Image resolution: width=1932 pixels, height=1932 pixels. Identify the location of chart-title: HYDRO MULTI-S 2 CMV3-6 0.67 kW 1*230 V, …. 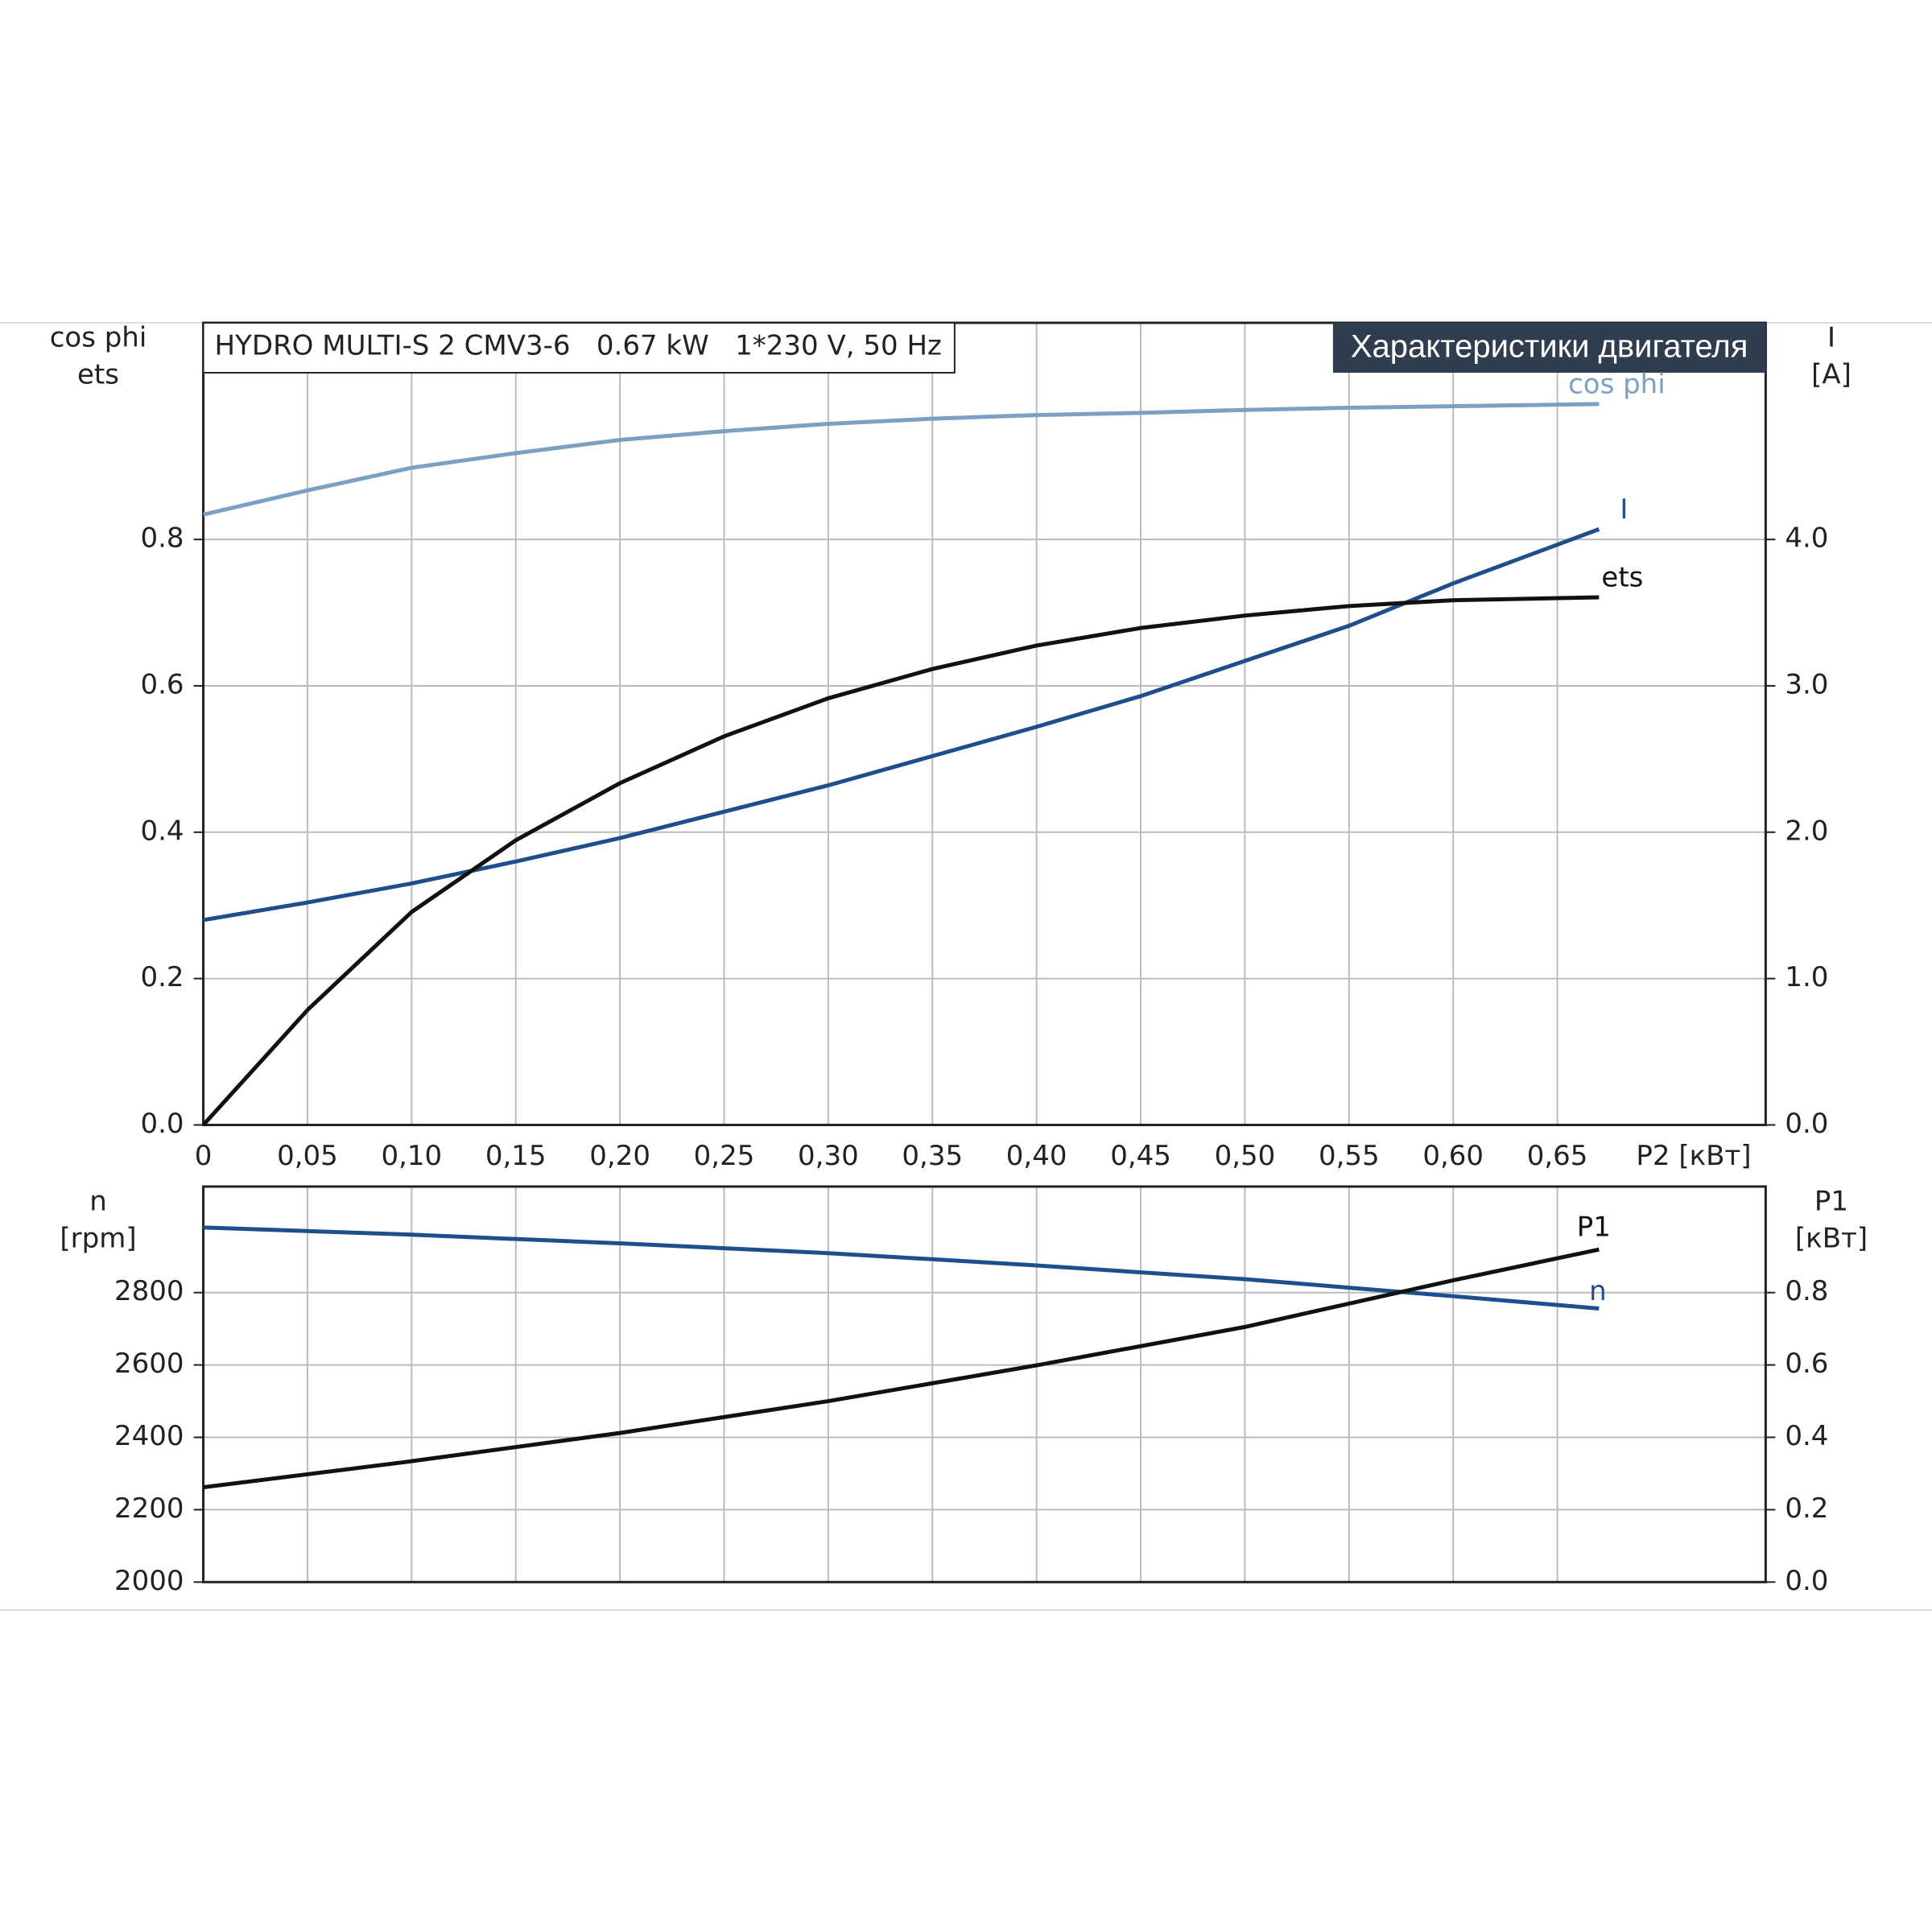
(578, 346).